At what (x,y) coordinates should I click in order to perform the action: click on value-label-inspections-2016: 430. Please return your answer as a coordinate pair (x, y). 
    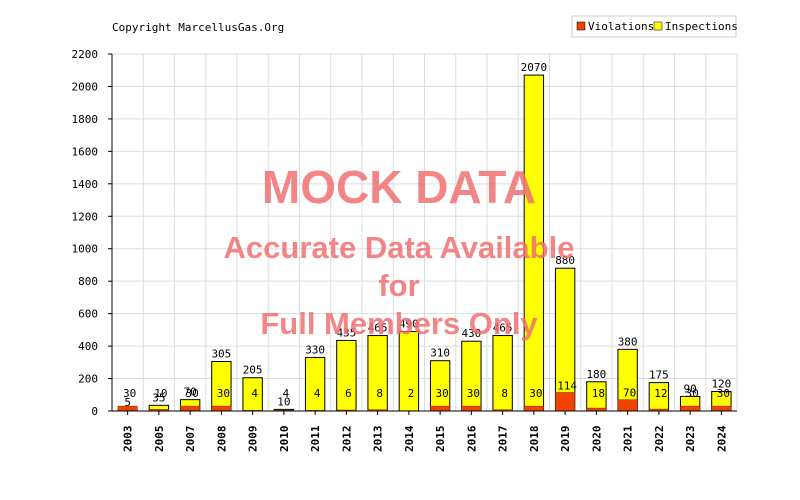
    Looking at the image, I should click on (471, 333).